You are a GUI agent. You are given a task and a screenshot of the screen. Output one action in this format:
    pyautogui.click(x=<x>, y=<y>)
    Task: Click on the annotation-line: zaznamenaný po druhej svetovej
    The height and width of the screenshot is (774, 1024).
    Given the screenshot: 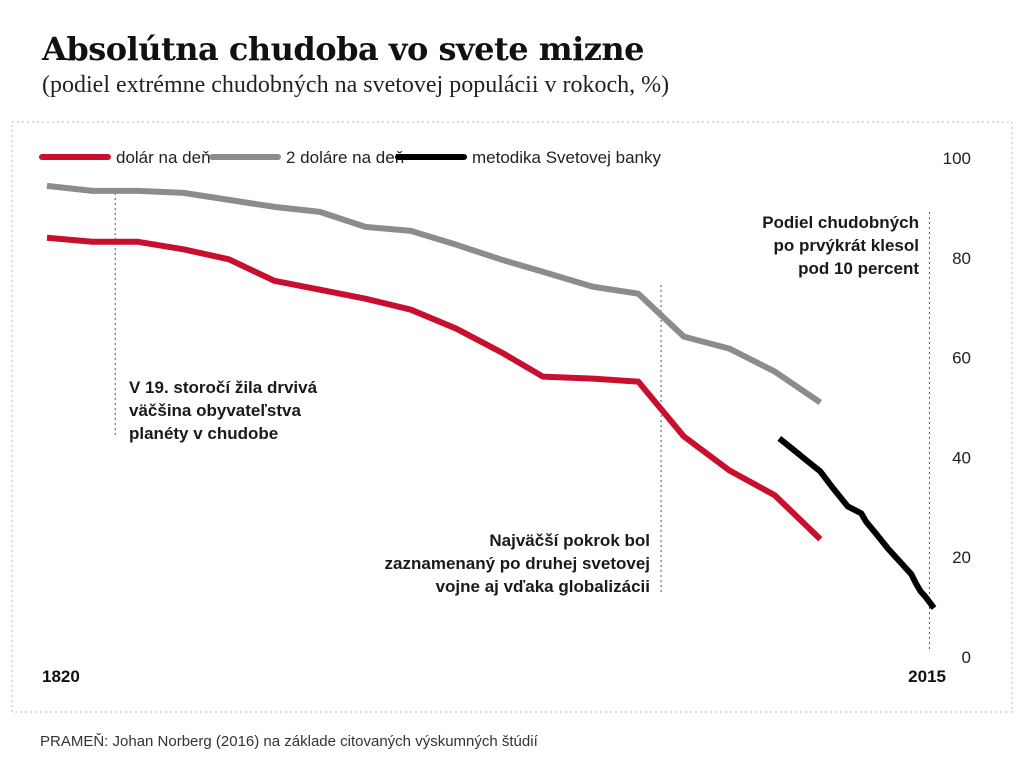 What is the action you would take?
    pyautogui.click(x=517, y=563)
    